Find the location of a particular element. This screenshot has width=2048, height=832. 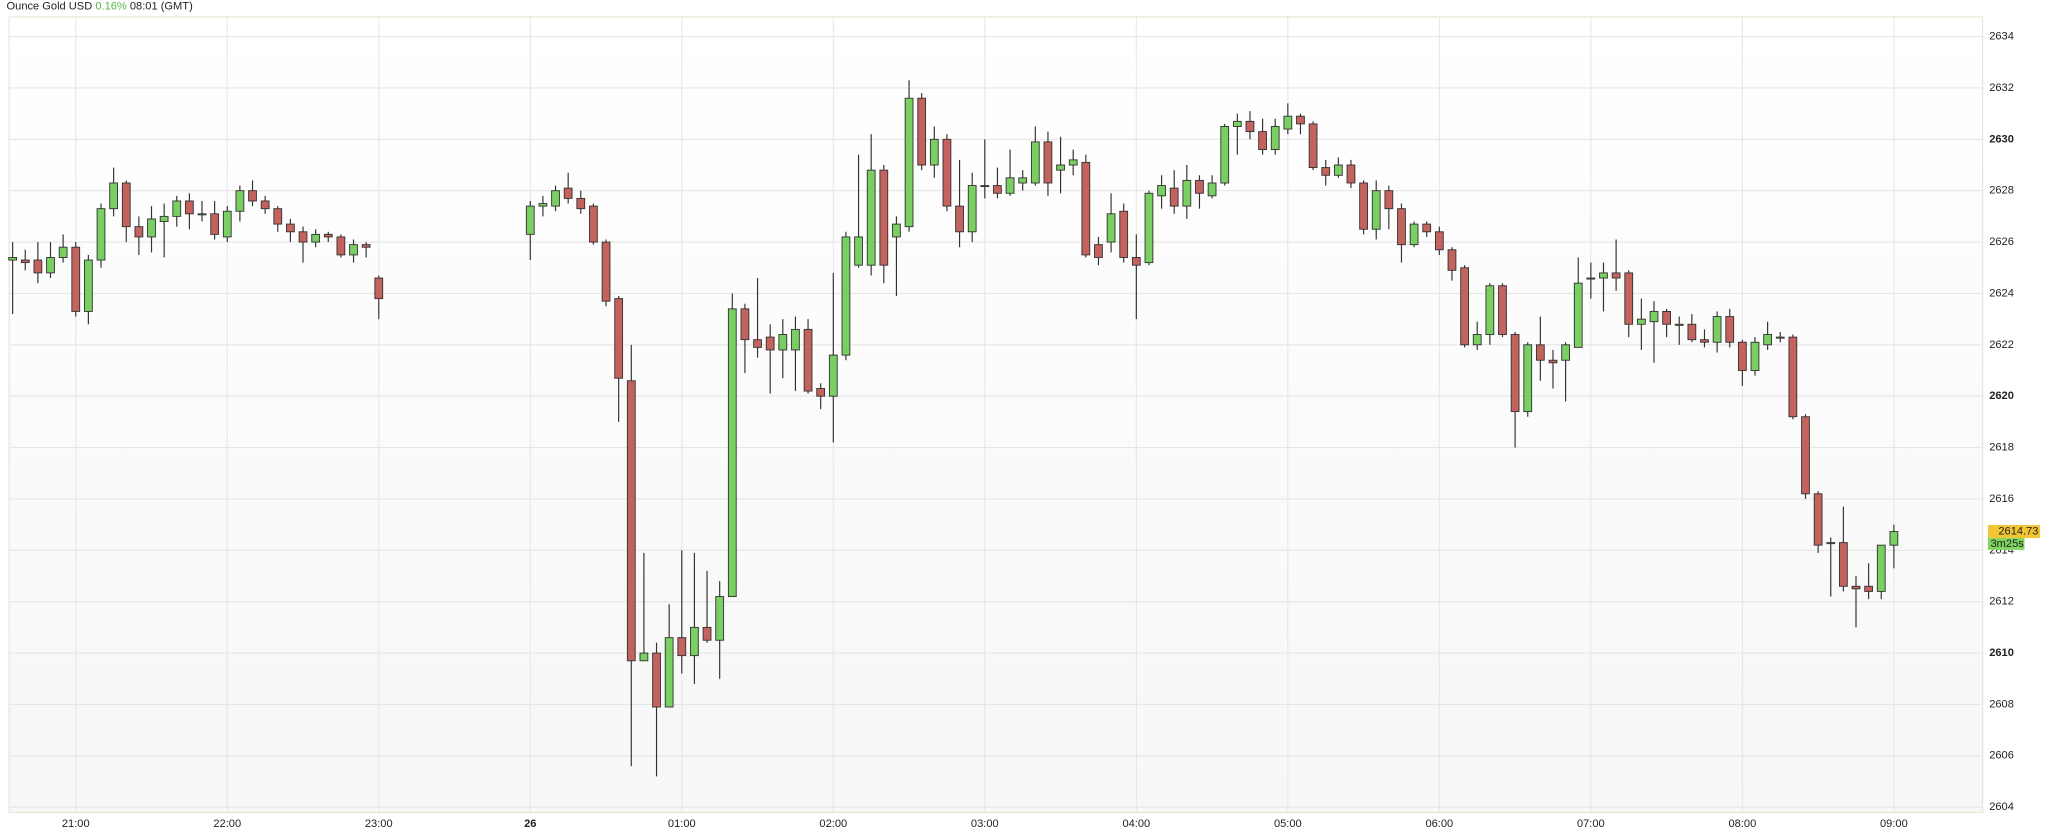

y-tick-label: 2622 is located at coordinates (2001, 345).